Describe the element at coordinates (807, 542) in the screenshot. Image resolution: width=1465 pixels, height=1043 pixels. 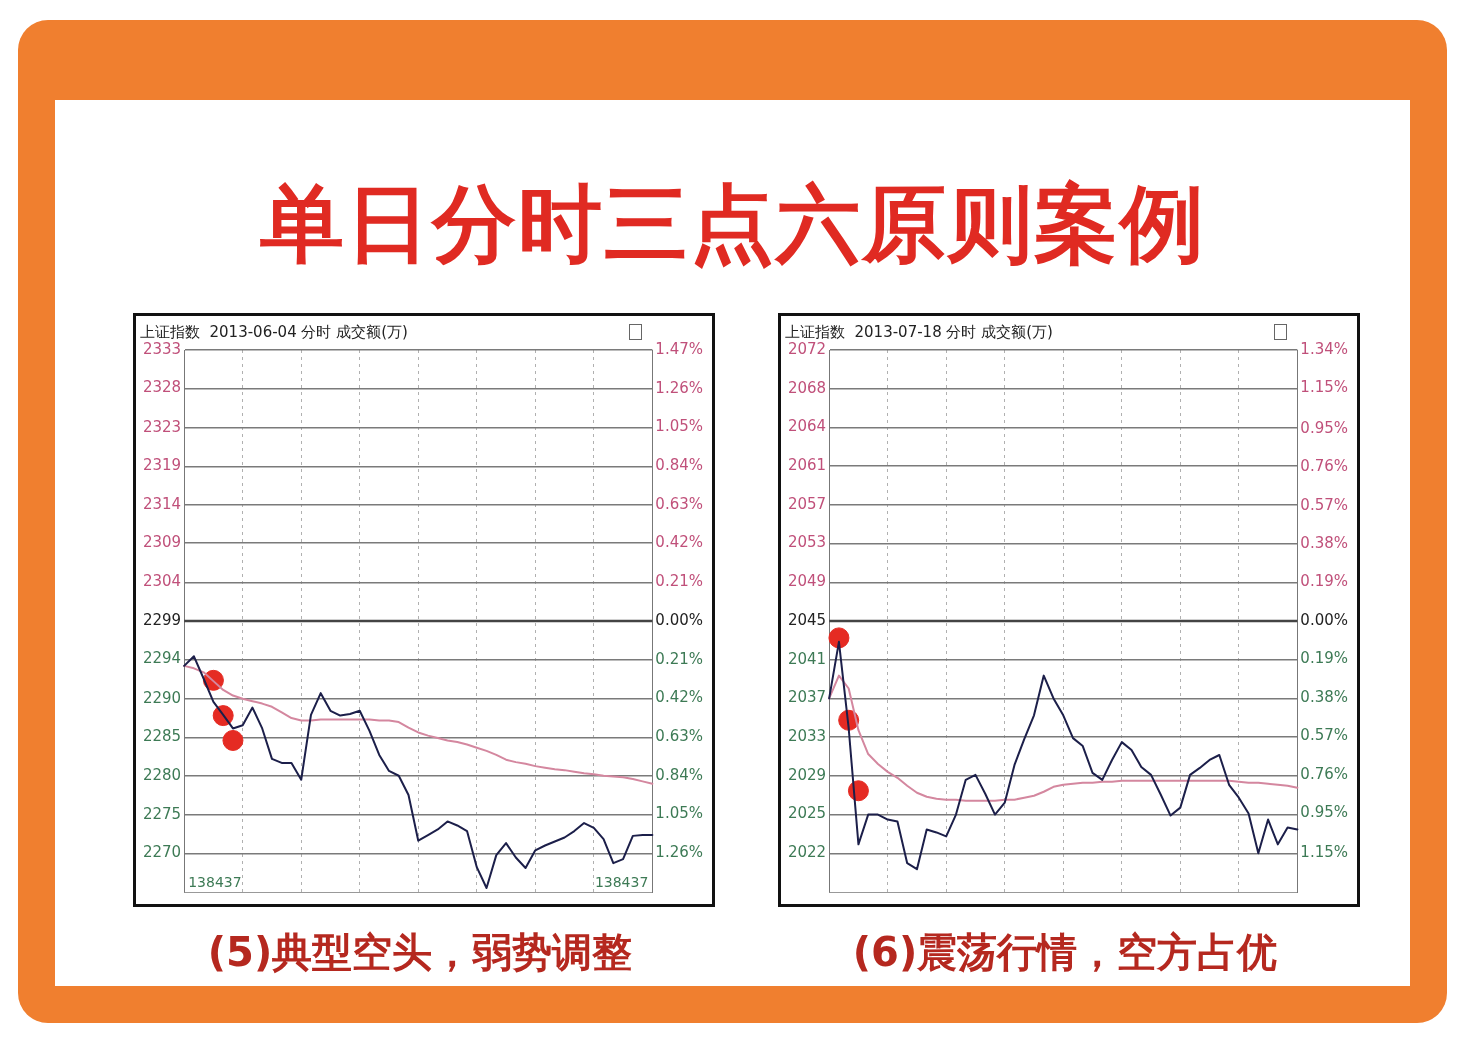
I see `y-tick-label: 2053` at that location.